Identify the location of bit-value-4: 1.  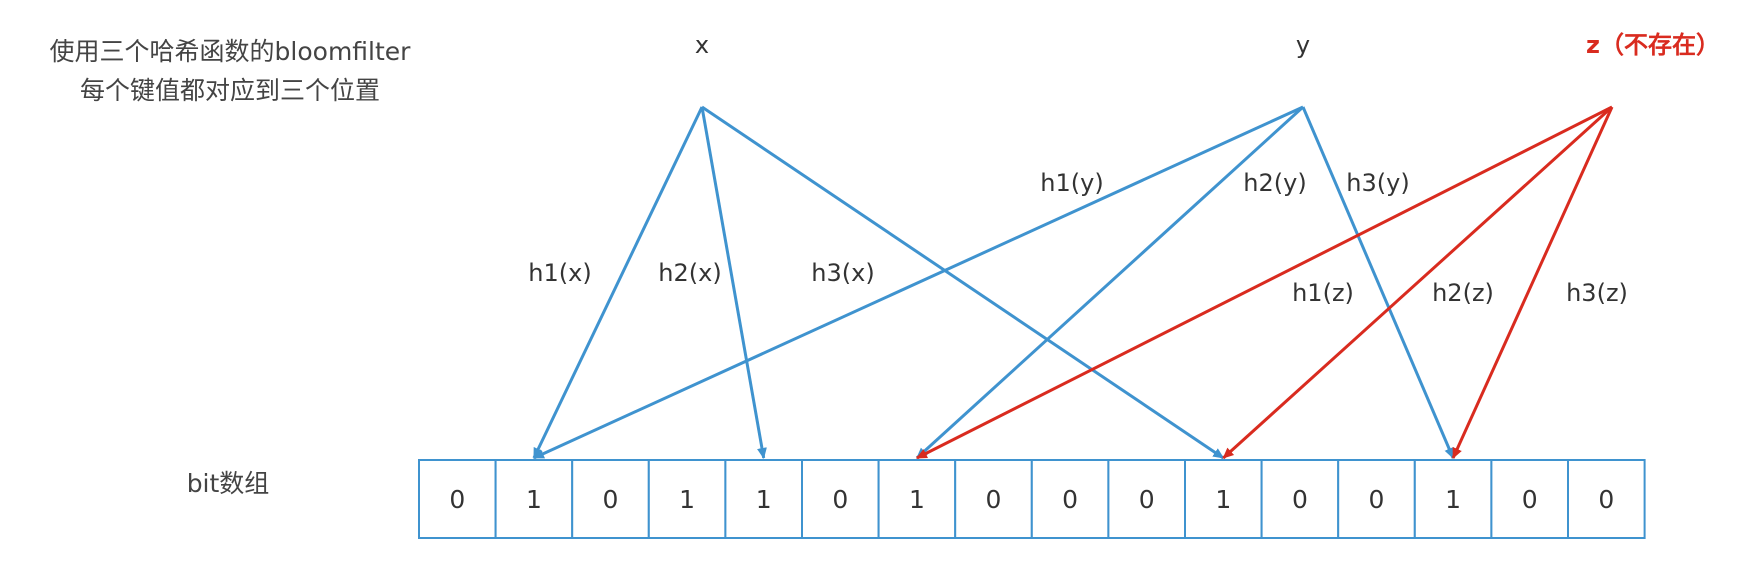
(764, 499).